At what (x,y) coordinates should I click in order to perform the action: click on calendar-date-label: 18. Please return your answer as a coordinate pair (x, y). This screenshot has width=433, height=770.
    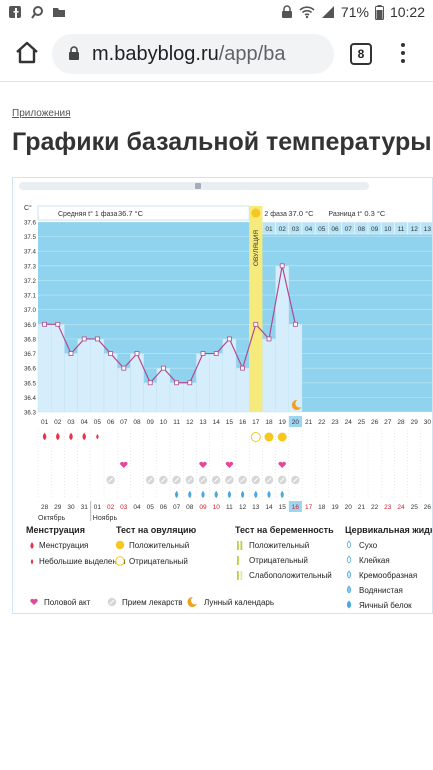
    Looking at the image, I should click on (322, 507).